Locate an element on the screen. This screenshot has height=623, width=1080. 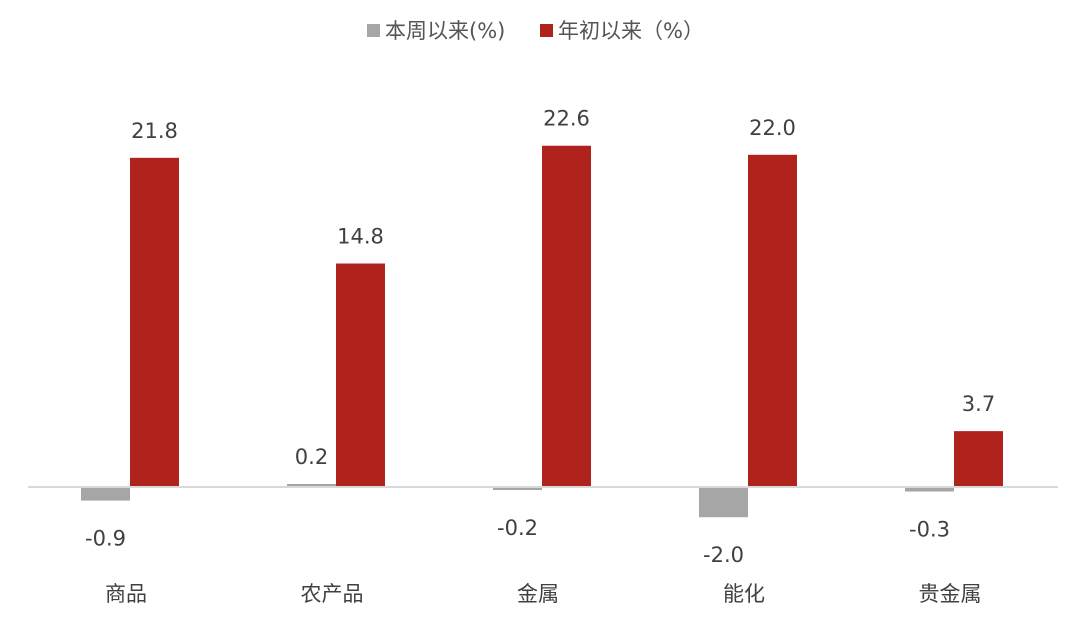
category-labels-group: 商品 农产品 金属 能化 贵金属 is located at coordinates (543, 594).